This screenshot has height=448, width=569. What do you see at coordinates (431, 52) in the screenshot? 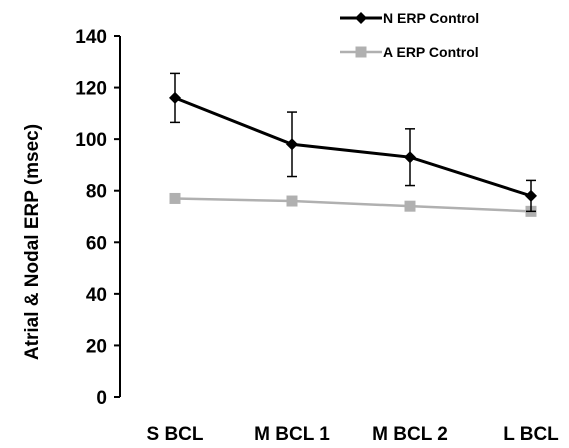
I see `legend-label: A ERP Control` at bounding box center [431, 52].